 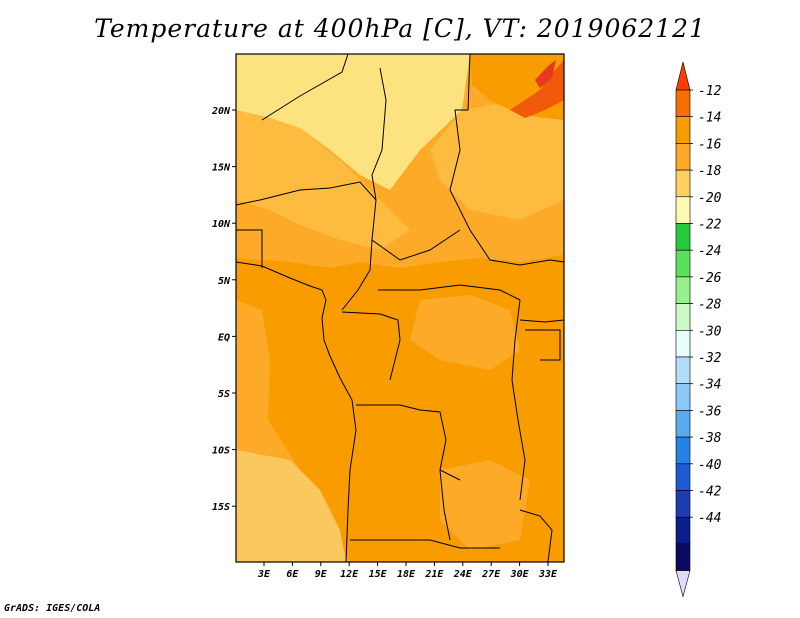 What do you see at coordinates (683, 76) in the screenshot?
I see `colorbar-top-triangle` at bounding box center [683, 76].